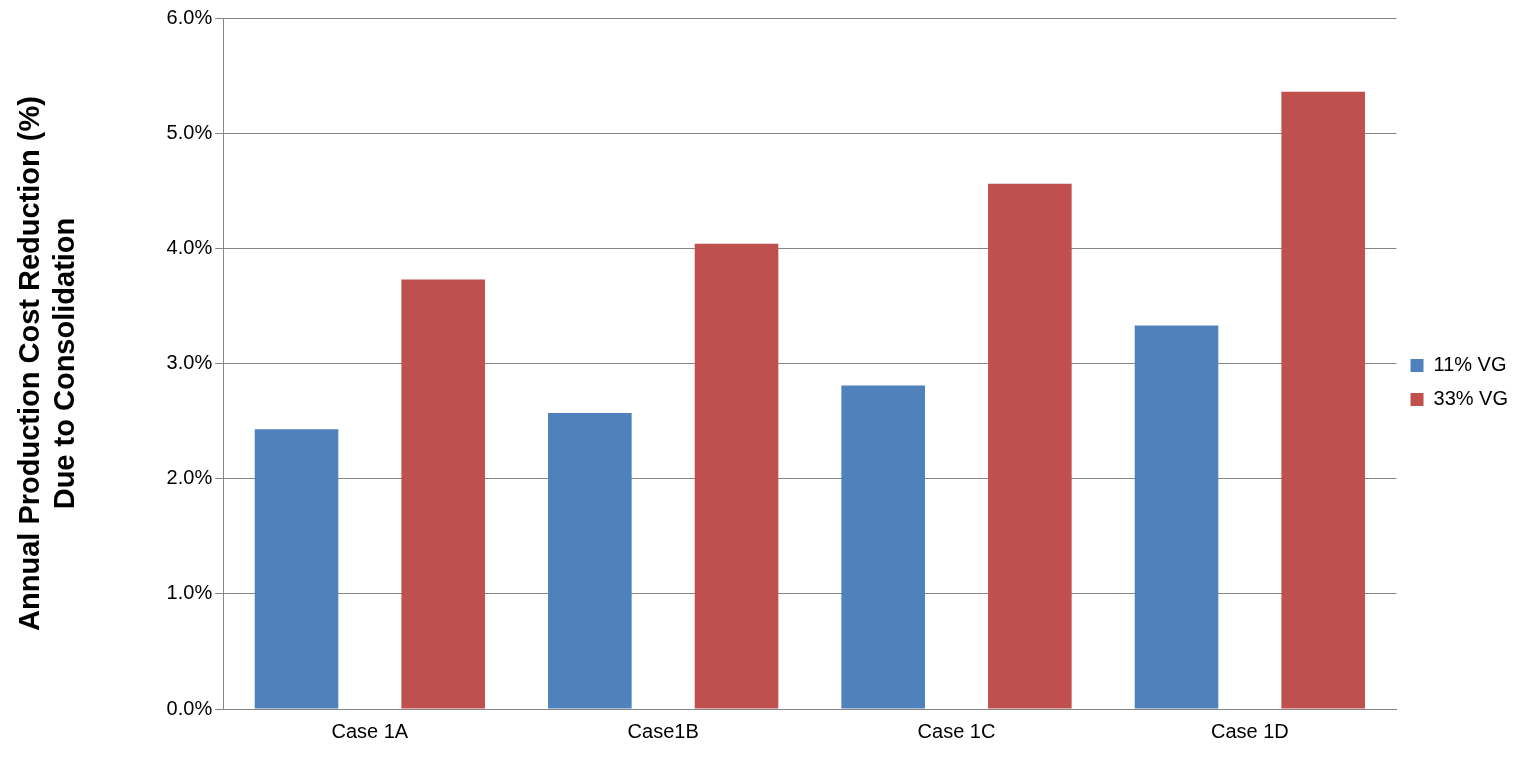  Describe the element at coordinates (189, 592) in the screenshot. I see `y-tick-label: 1.0%` at that location.